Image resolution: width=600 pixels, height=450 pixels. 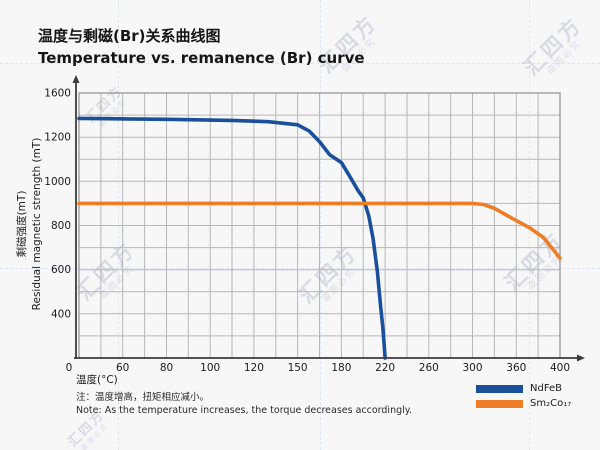 I want to click on chart-title-zh: 温度与剩磁(Br)关系曲线图, so click(x=129, y=36).